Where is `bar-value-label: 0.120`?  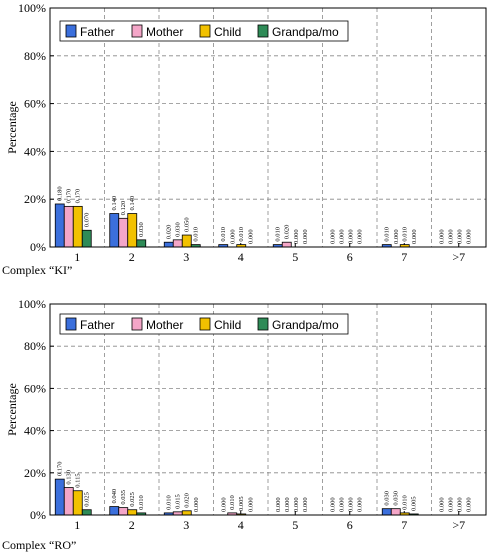
bar-value-label: 0.120 is located at coordinates (123, 208).